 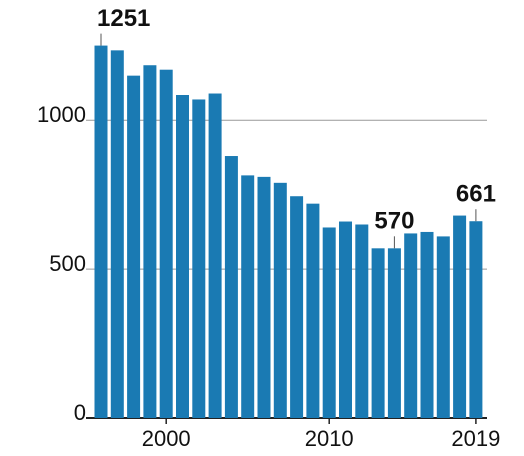 What do you see at coordinates (123, 18) in the screenshot?
I see `value-label: 1251` at bounding box center [123, 18].